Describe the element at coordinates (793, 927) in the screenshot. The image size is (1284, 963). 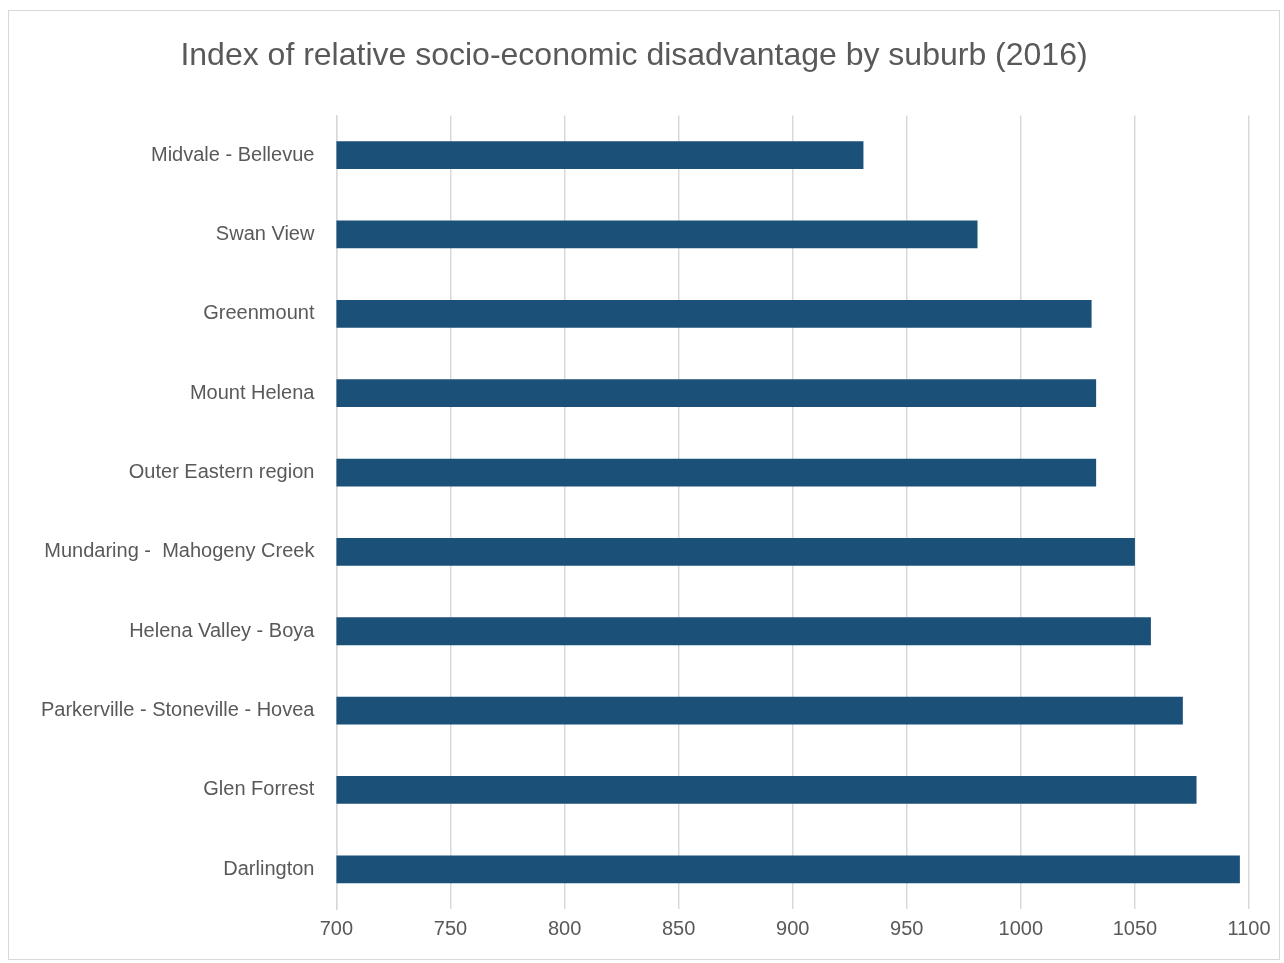
I see `x-tick-label: 900` at that location.